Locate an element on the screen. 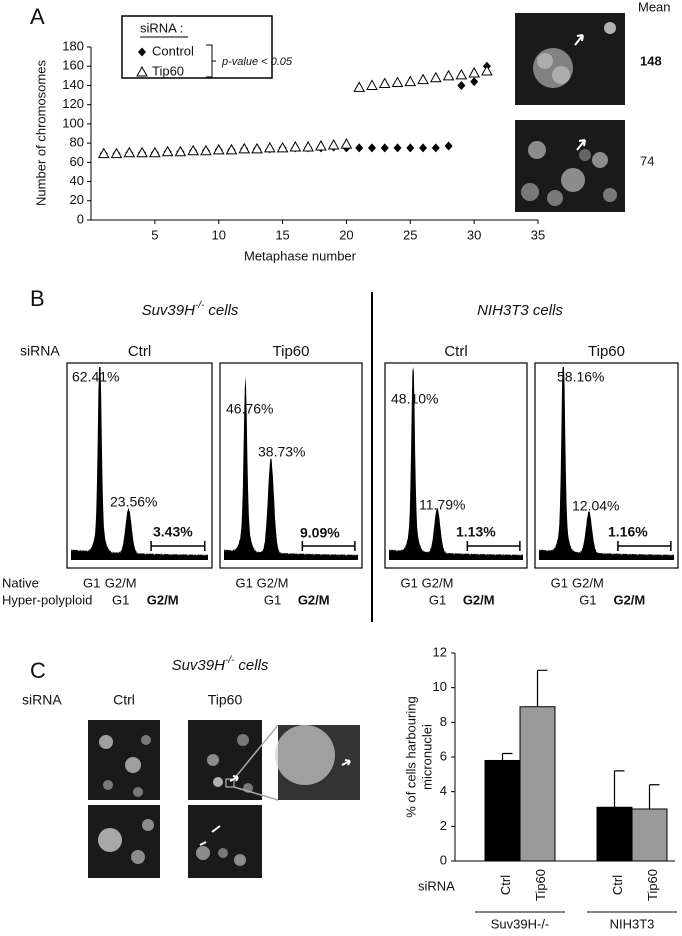 This screenshot has width=682, height=936. section-title: NIH3T3 cells is located at coordinates (520, 310).